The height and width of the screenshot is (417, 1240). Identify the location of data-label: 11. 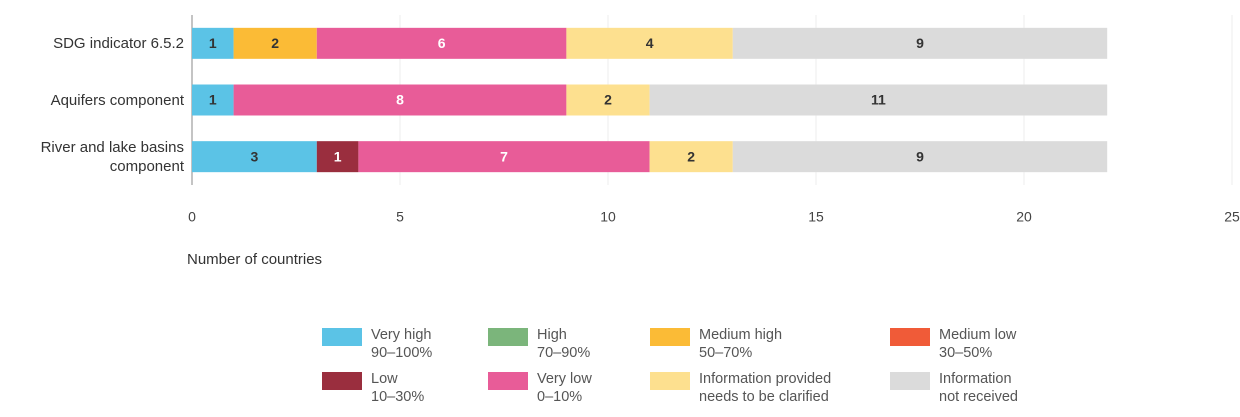
(878, 100).